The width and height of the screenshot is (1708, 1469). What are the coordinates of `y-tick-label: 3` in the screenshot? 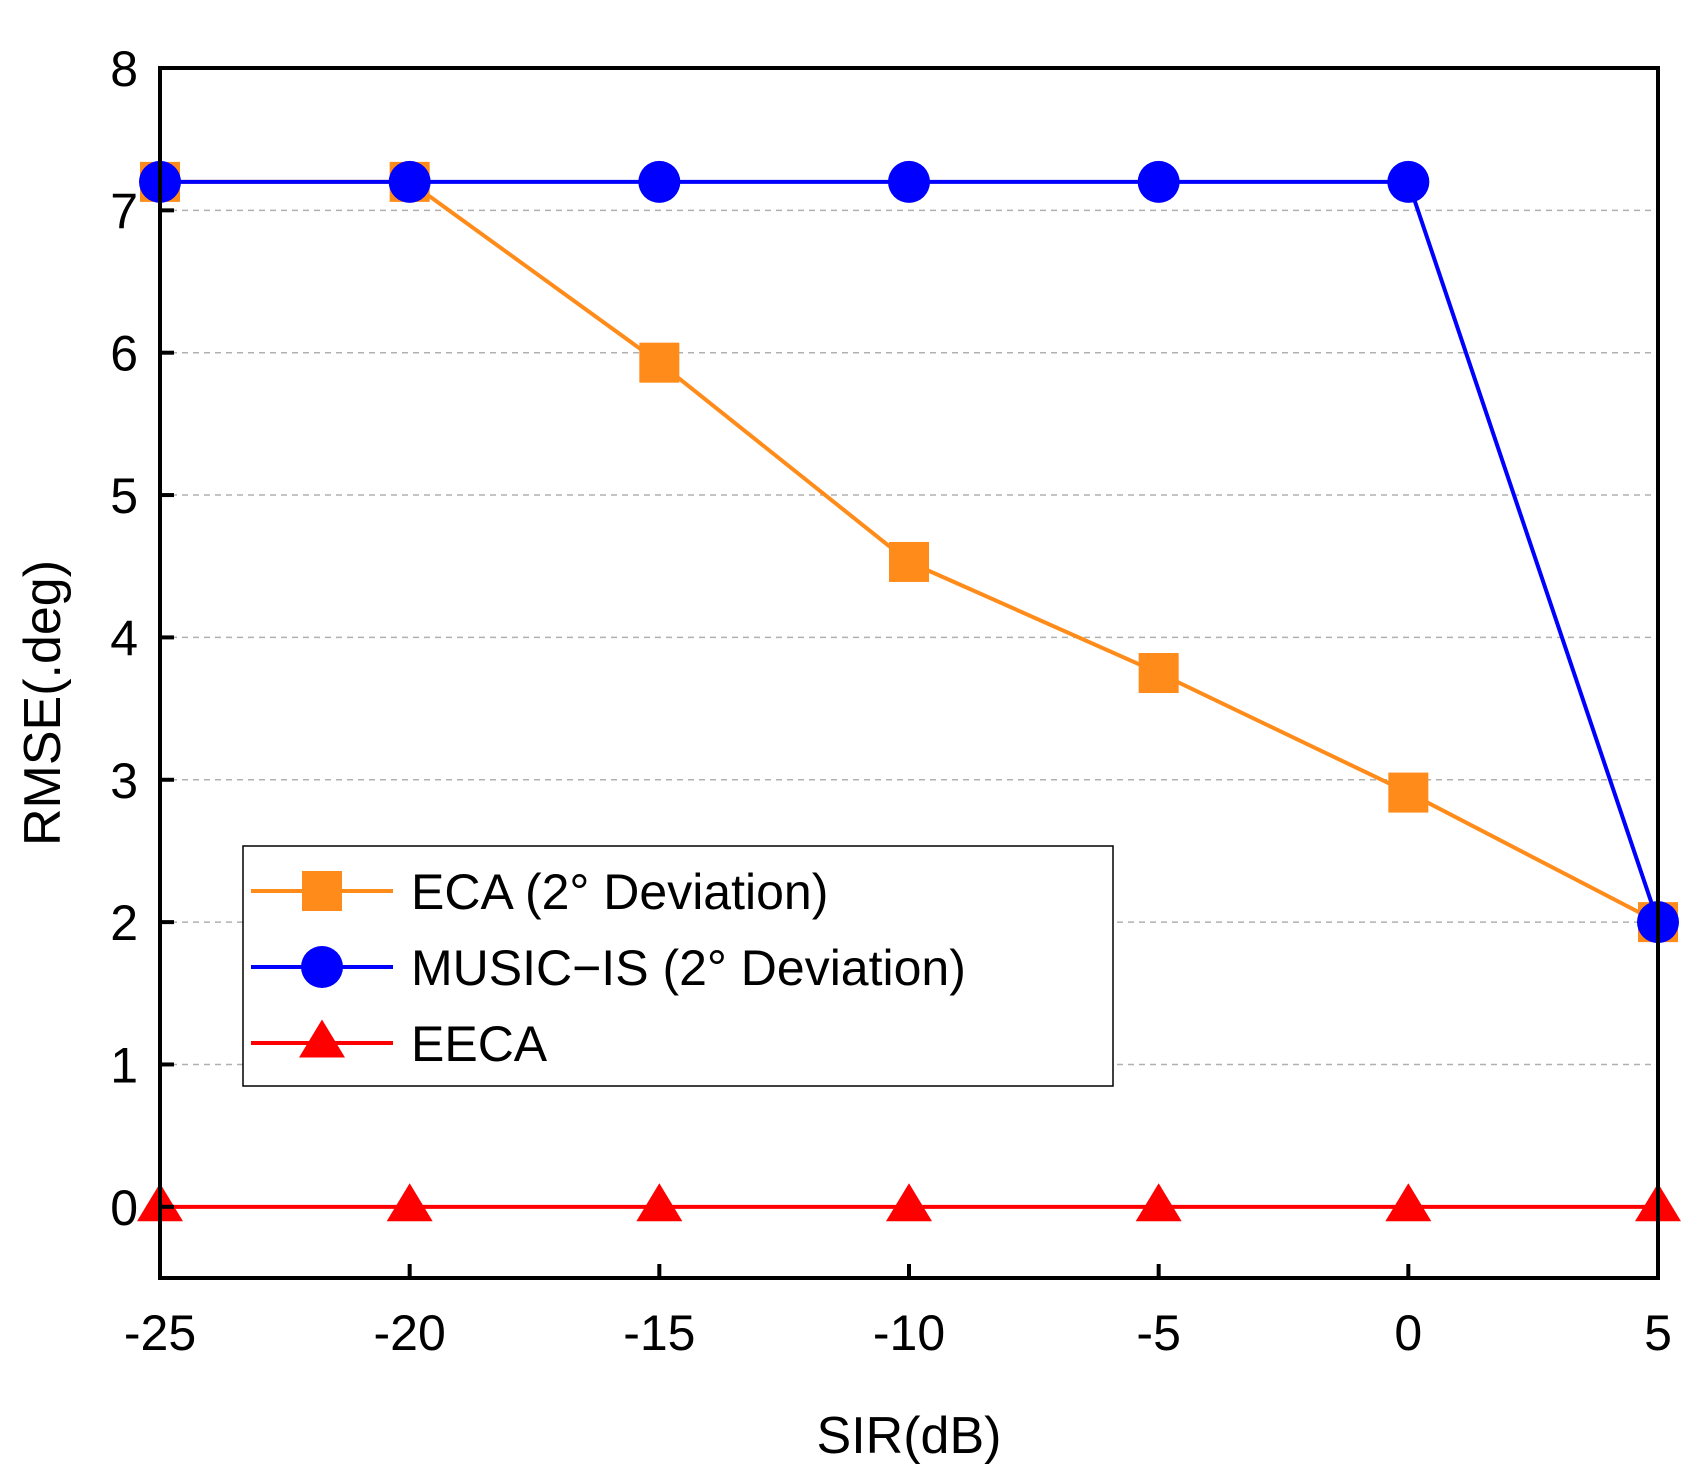 It's located at (124, 781).